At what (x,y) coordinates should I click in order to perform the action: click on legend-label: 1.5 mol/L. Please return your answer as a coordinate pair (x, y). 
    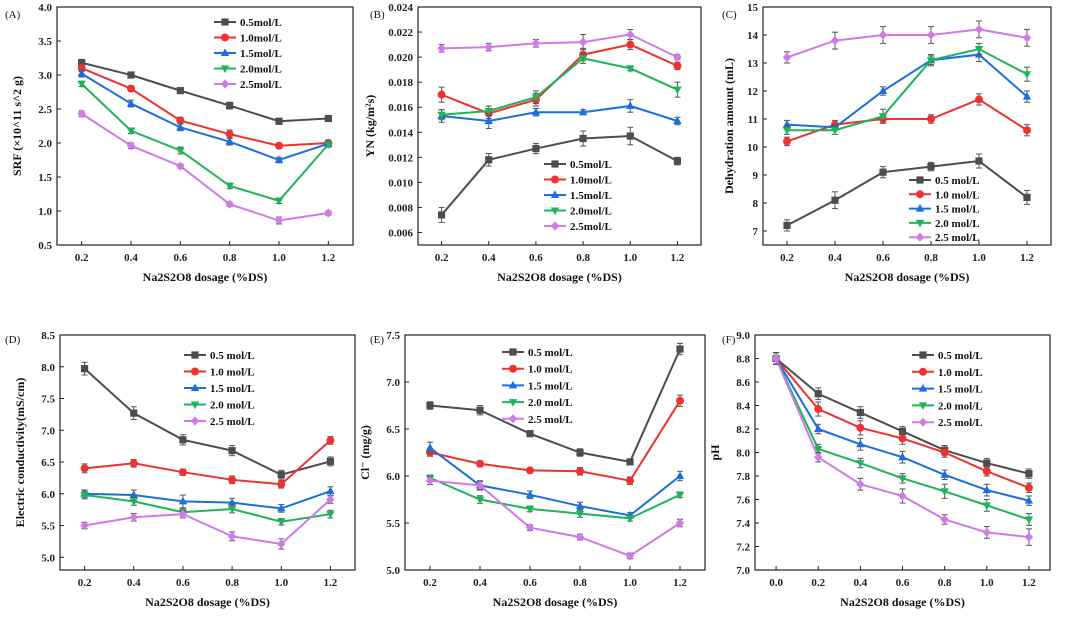
    Looking at the image, I should click on (957, 210).